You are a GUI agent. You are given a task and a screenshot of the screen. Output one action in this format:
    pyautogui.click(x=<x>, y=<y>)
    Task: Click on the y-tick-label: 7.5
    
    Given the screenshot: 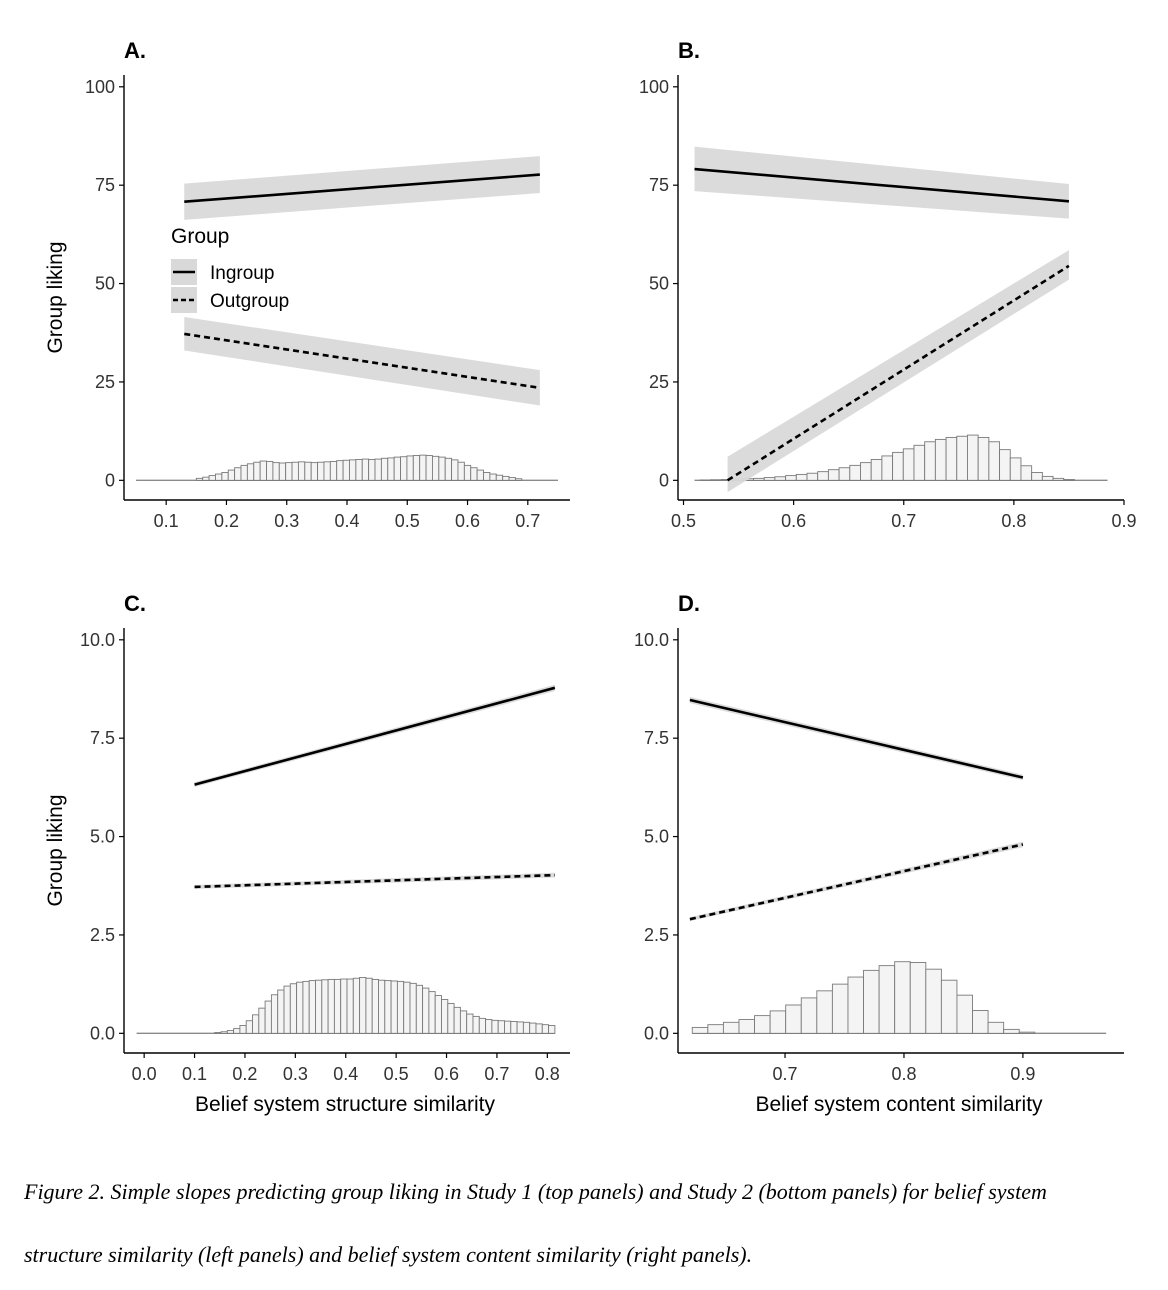 What is the action you would take?
    pyautogui.click(x=102, y=738)
    